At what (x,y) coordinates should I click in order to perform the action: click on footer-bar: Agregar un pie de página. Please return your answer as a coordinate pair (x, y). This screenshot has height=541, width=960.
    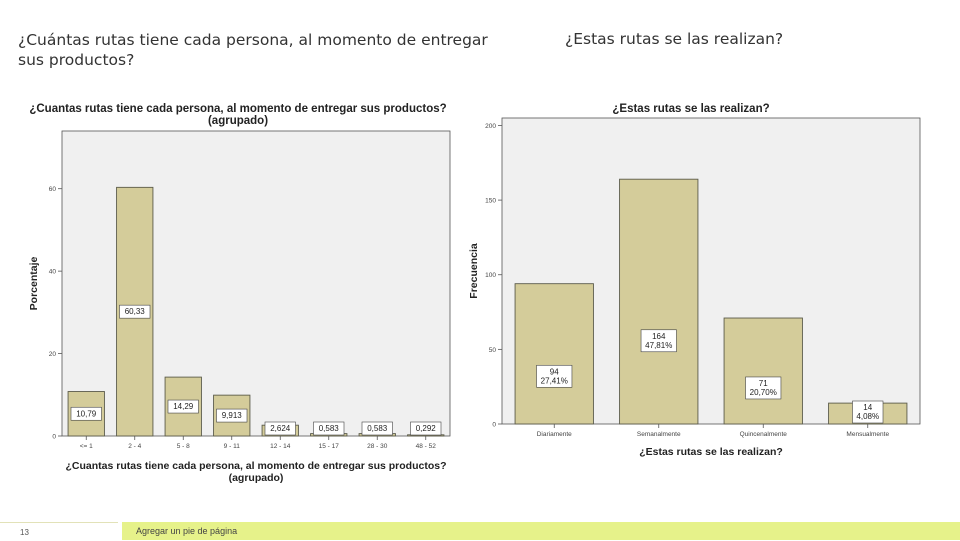
    Looking at the image, I should click on (541, 531).